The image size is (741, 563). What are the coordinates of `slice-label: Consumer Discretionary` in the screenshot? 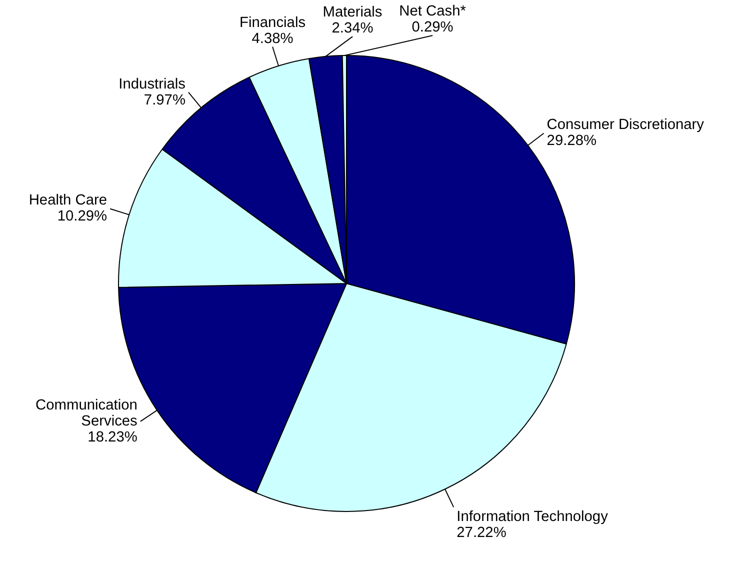 It's located at (625, 125).